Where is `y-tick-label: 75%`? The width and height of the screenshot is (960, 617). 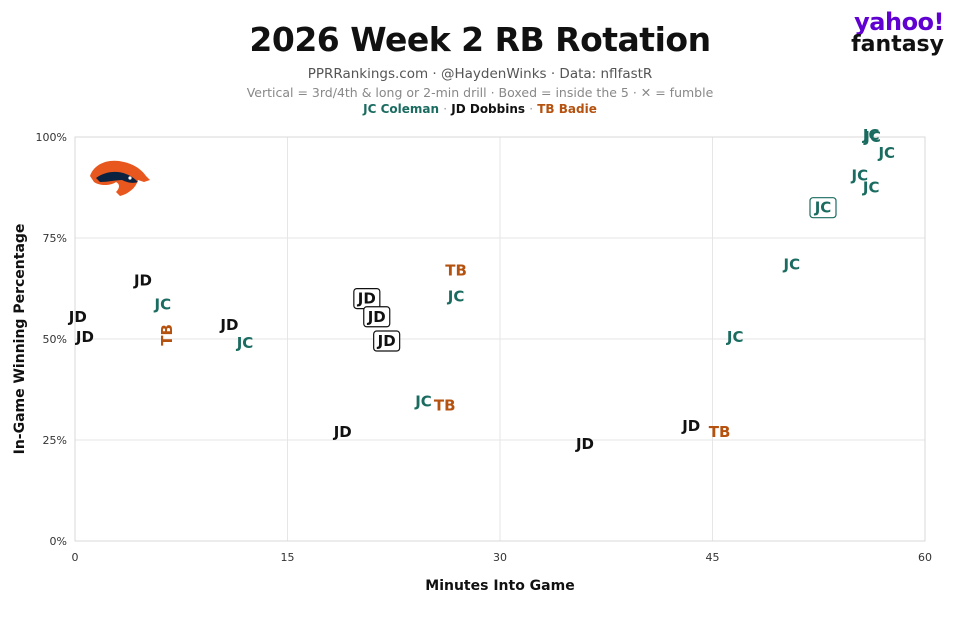 y-tick-label: 75% is located at coordinates (55, 238).